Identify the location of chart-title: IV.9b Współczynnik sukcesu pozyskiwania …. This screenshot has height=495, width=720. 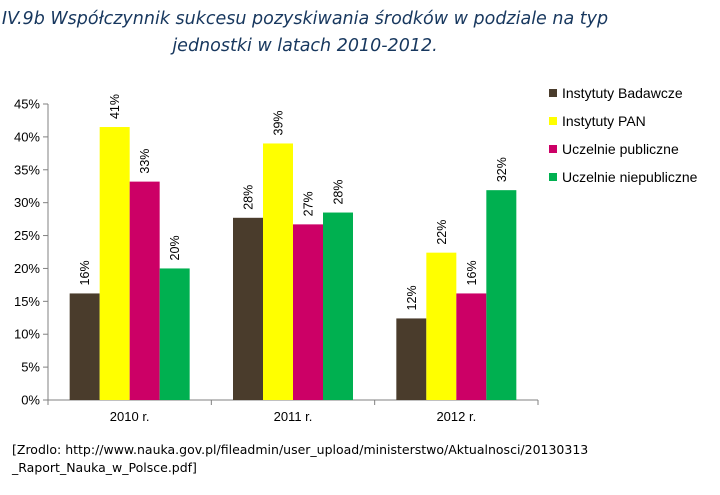
(305, 33).